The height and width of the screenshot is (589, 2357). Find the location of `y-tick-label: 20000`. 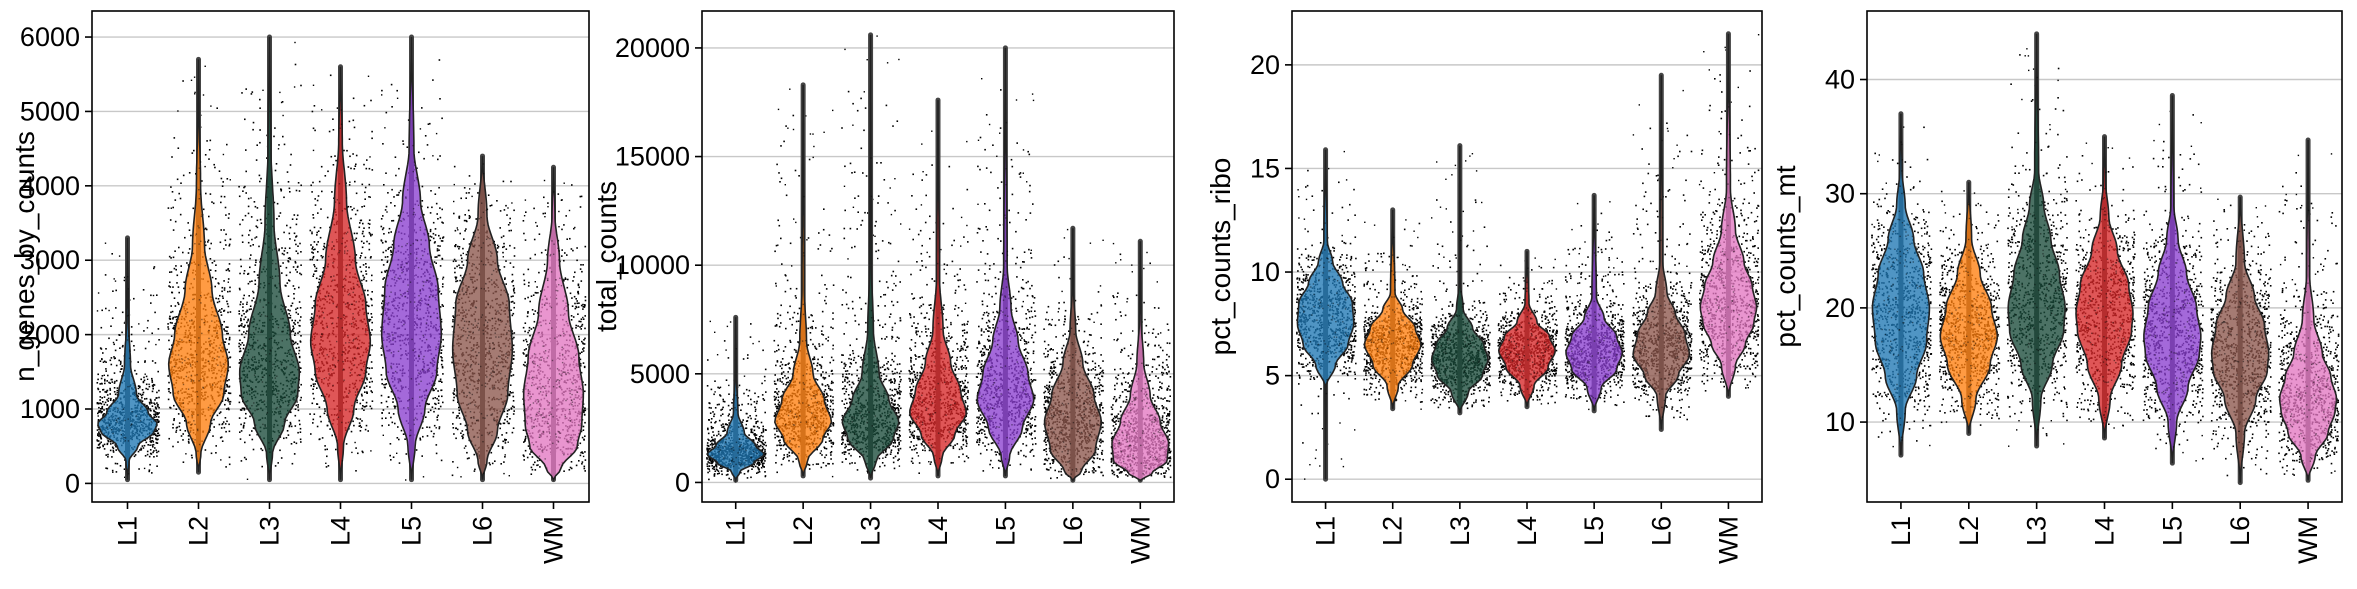

y-tick-label: 20000 is located at coordinates (652, 48).